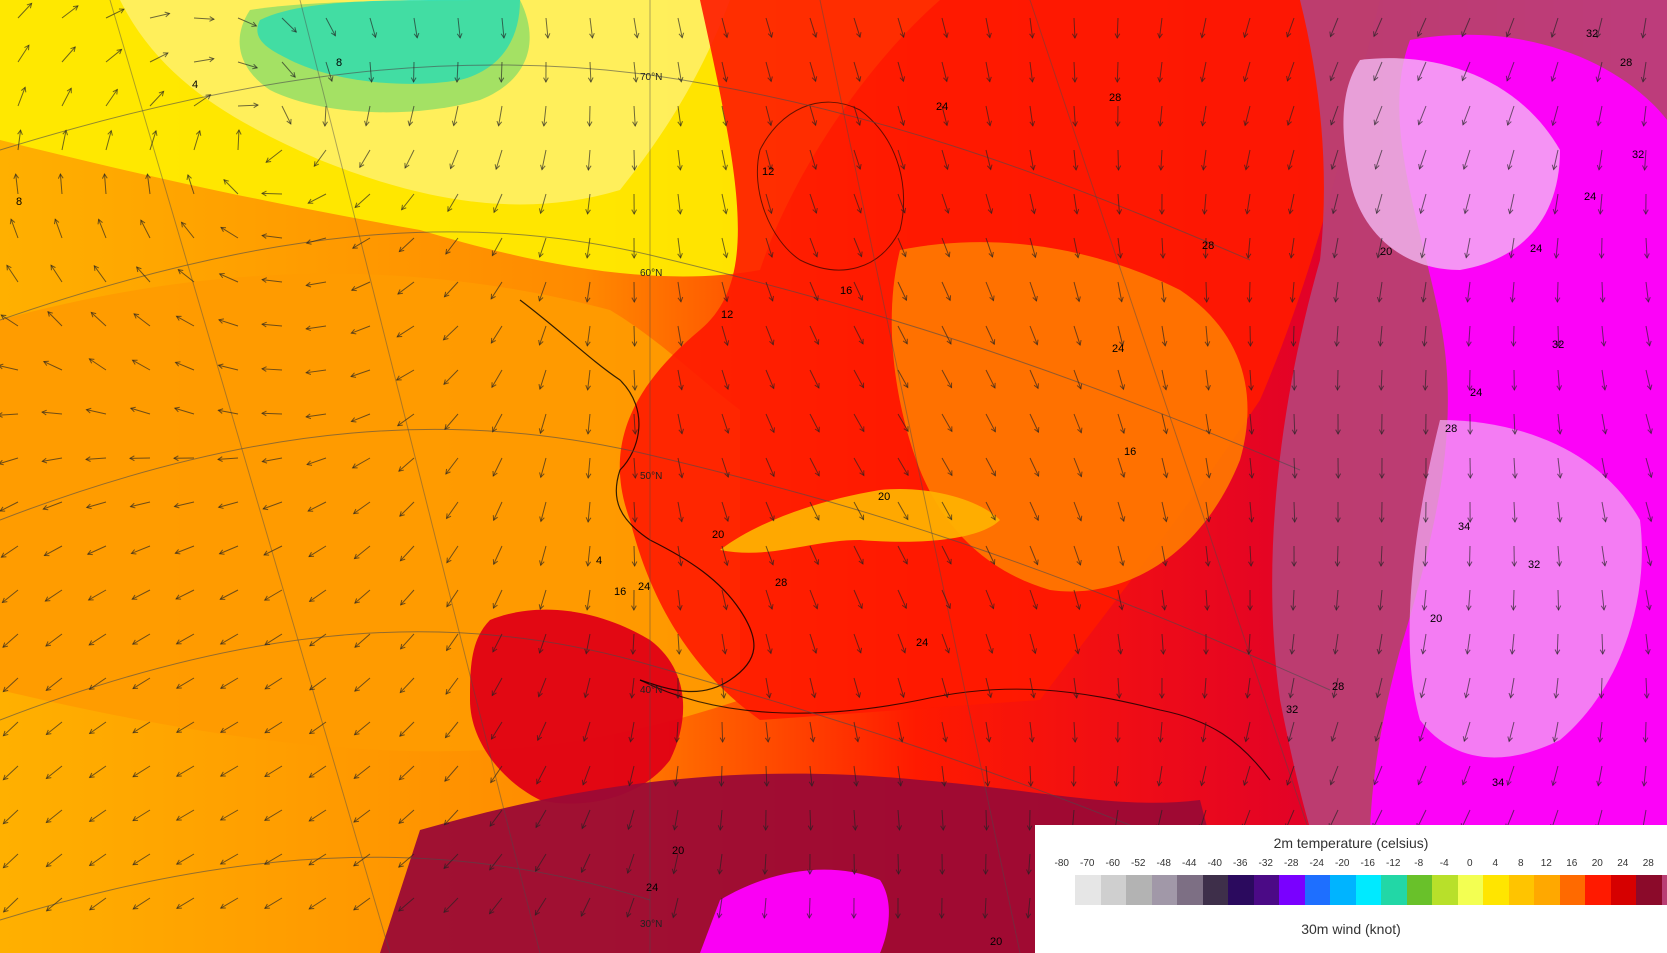 The height and width of the screenshot is (953, 1667). Describe the element at coordinates (651, 476) in the screenshot. I see `latitude-label-50n: 50°N` at that location.